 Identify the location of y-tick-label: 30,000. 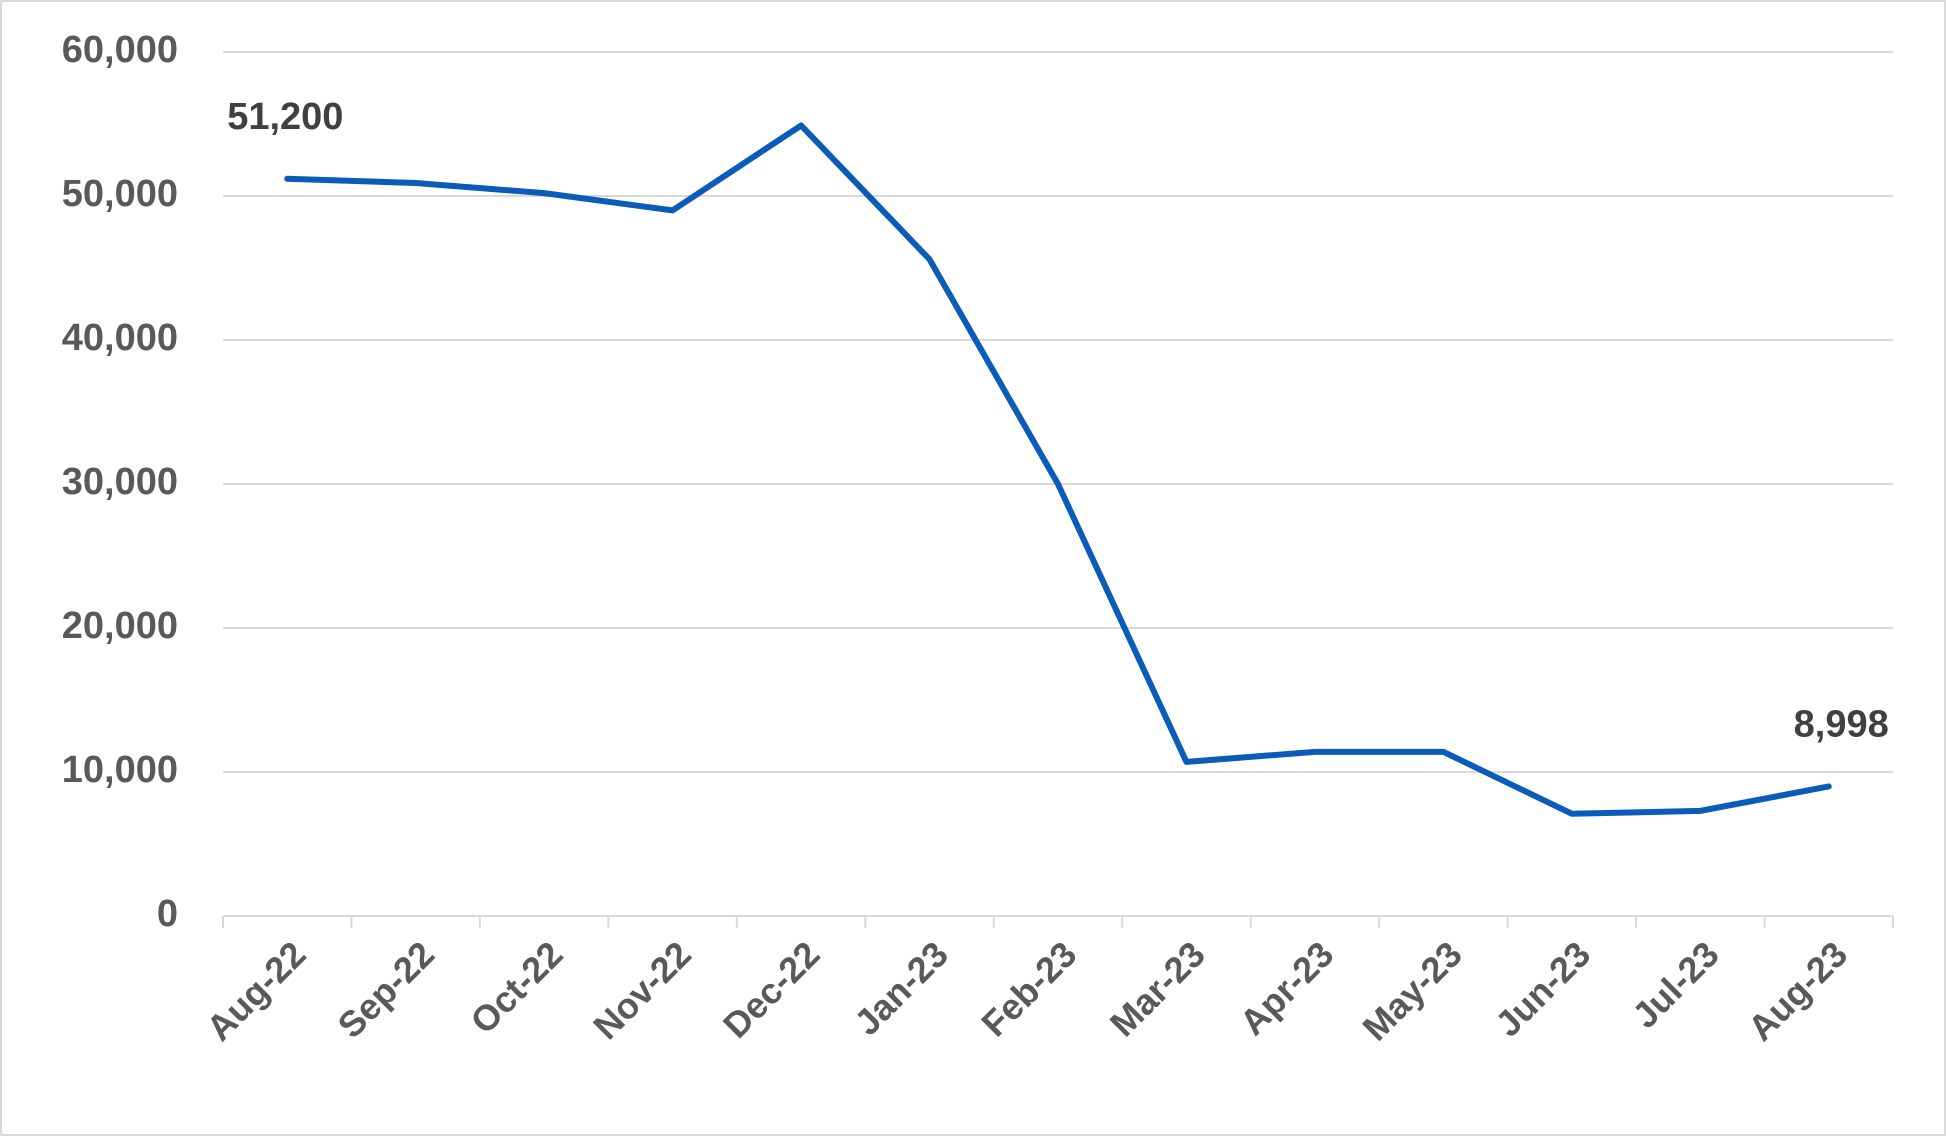
(120, 482).